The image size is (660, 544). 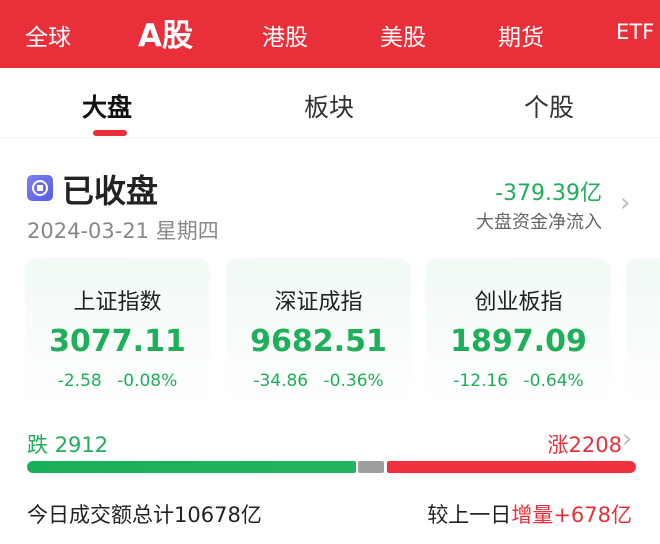 What do you see at coordinates (521, 38) in the screenshot?
I see `tab-futures: 期货` at bounding box center [521, 38].